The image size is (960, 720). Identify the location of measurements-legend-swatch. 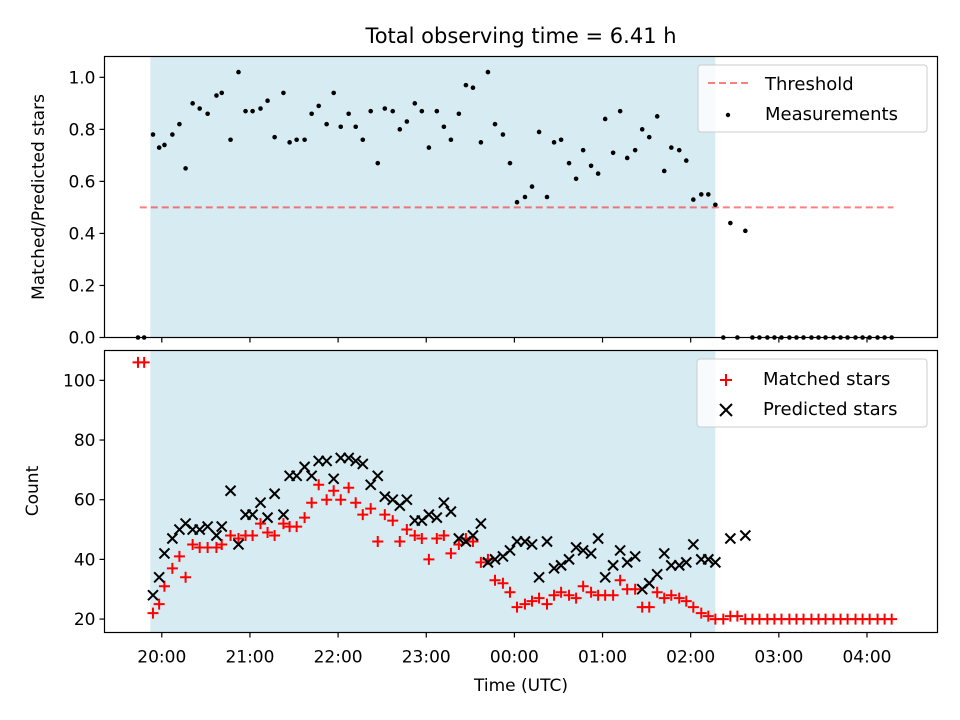
(728, 115).